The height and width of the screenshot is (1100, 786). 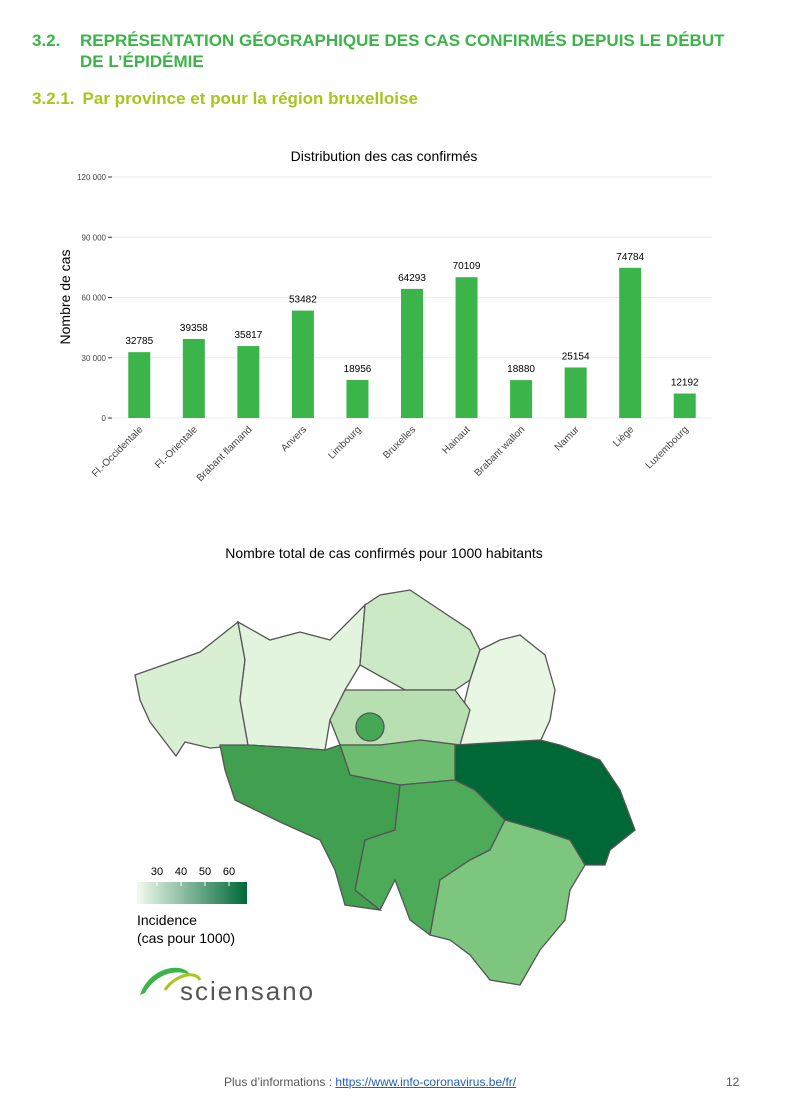 I want to click on x-tick-label: Anvers, so click(x=294, y=439).